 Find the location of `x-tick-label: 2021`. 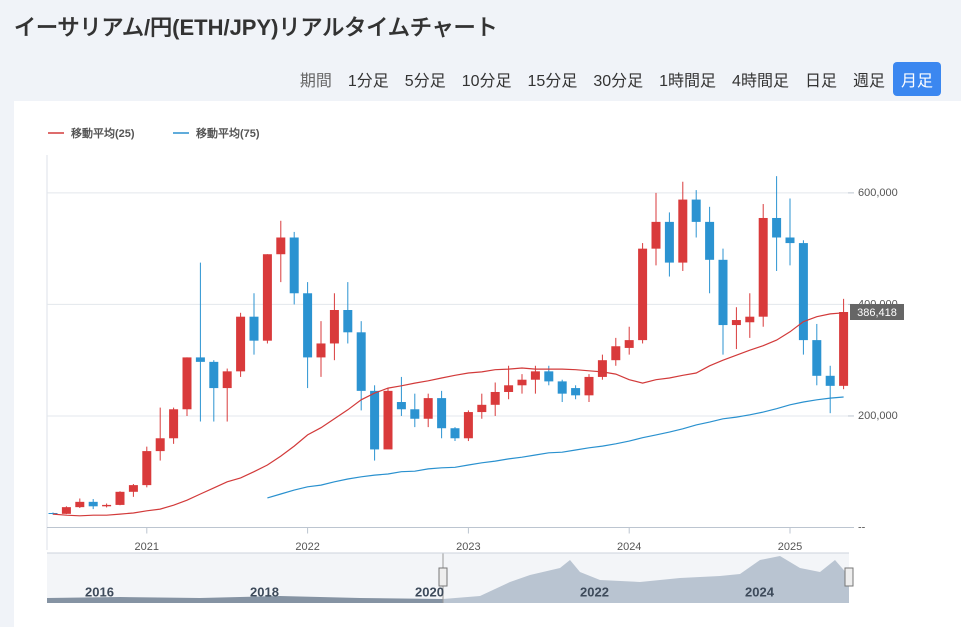

x-tick-label: 2021 is located at coordinates (147, 547).